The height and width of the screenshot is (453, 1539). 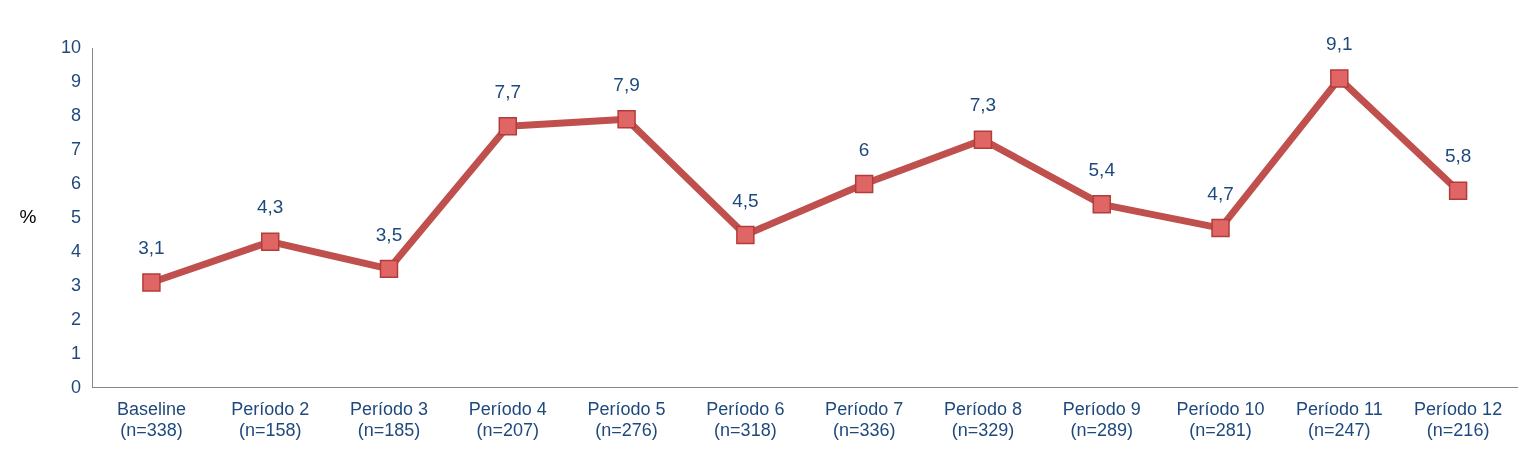 I want to click on data-label: 4,5, so click(x=745, y=200).